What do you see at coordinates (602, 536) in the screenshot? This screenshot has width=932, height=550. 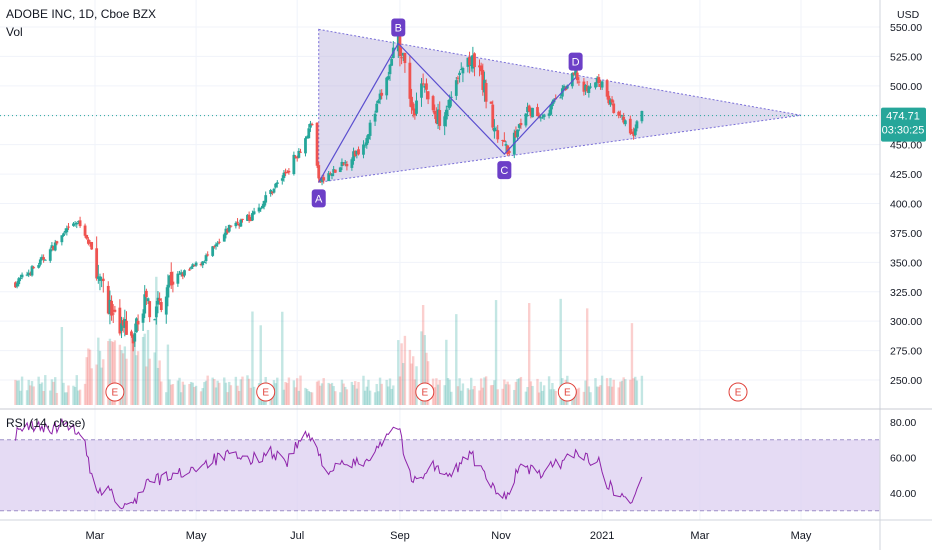 I see `time-tick-label: 2021` at bounding box center [602, 536].